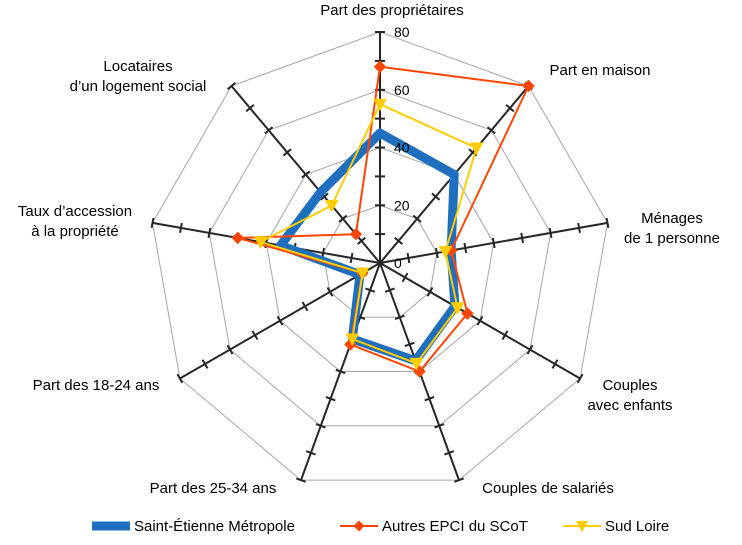  I want to click on axis-label: Part en maison, so click(600, 70).